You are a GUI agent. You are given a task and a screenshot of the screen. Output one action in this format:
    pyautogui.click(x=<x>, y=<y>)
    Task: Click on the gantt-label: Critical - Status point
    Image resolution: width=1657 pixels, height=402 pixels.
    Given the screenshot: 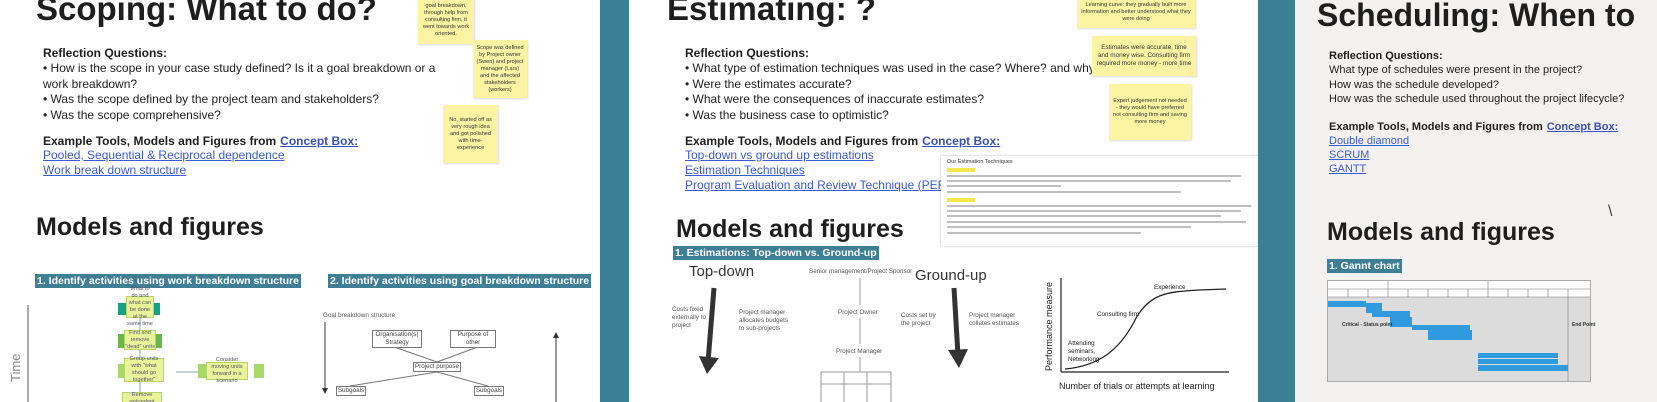 What is the action you would take?
    pyautogui.click(x=1367, y=325)
    